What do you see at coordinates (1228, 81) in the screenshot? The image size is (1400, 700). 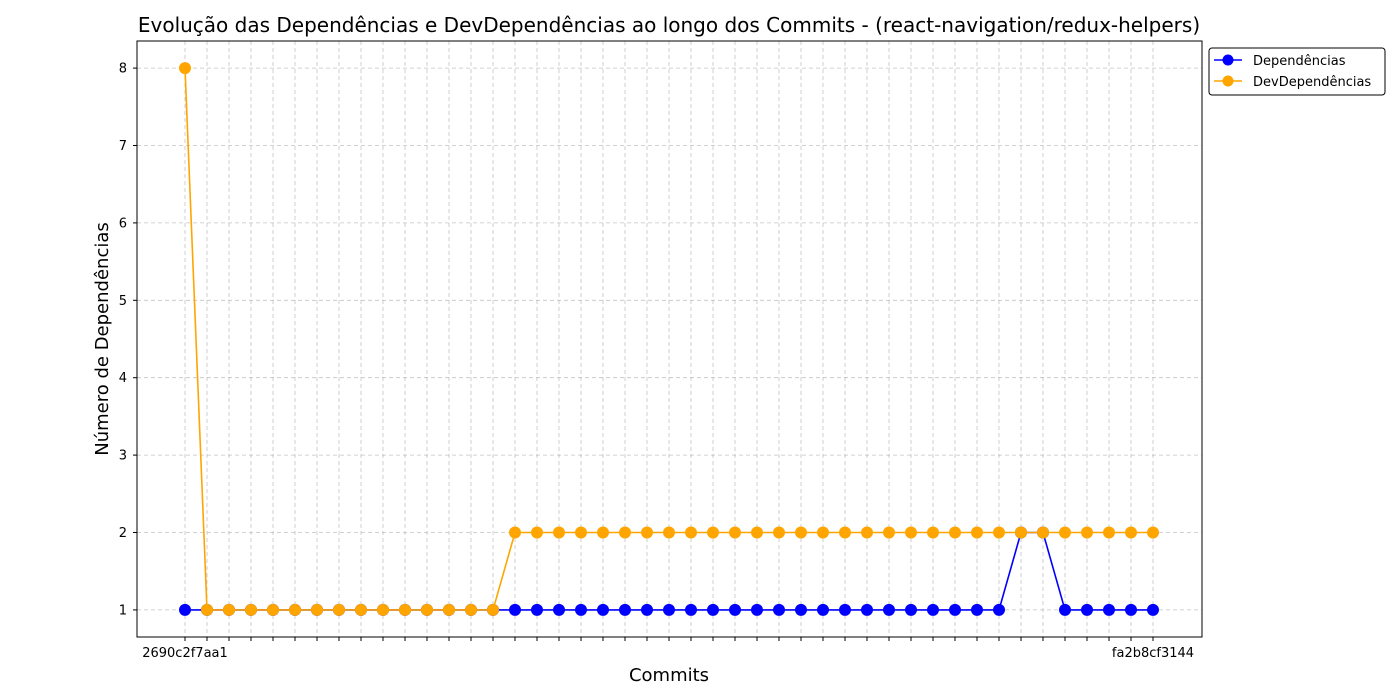 I see `legend-marker-devdependencias` at bounding box center [1228, 81].